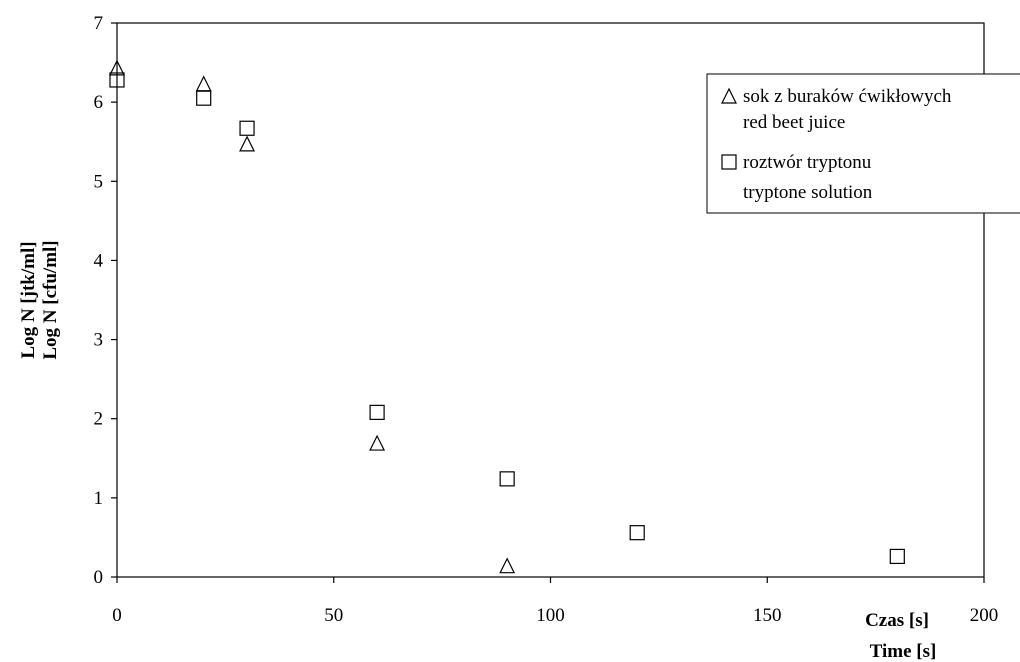  What do you see at coordinates (105, 300) in the screenshot?
I see `y-axis: 0 1 2 3 4 5 6 7` at bounding box center [105, 300].